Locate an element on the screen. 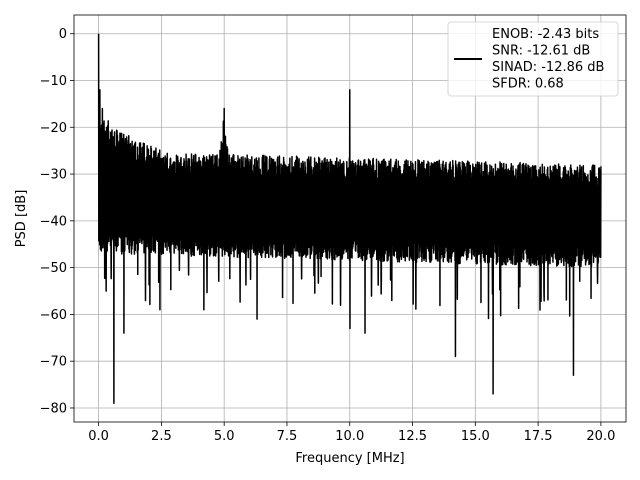 The width and height of the screenshot is (640, 480). y-axis-label: PSD [dB] is located at coordinates (21, 219).